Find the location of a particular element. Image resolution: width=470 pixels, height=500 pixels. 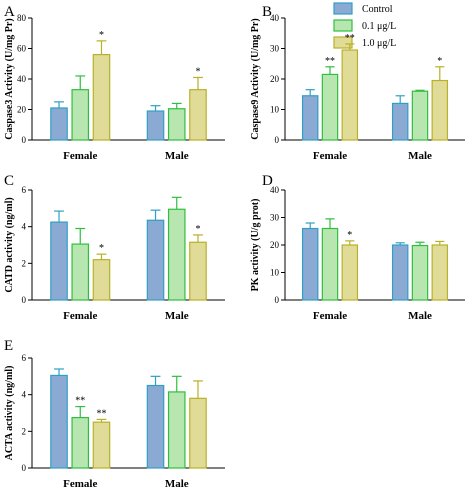

panel-letter: B is located at coordinates (267, 12).